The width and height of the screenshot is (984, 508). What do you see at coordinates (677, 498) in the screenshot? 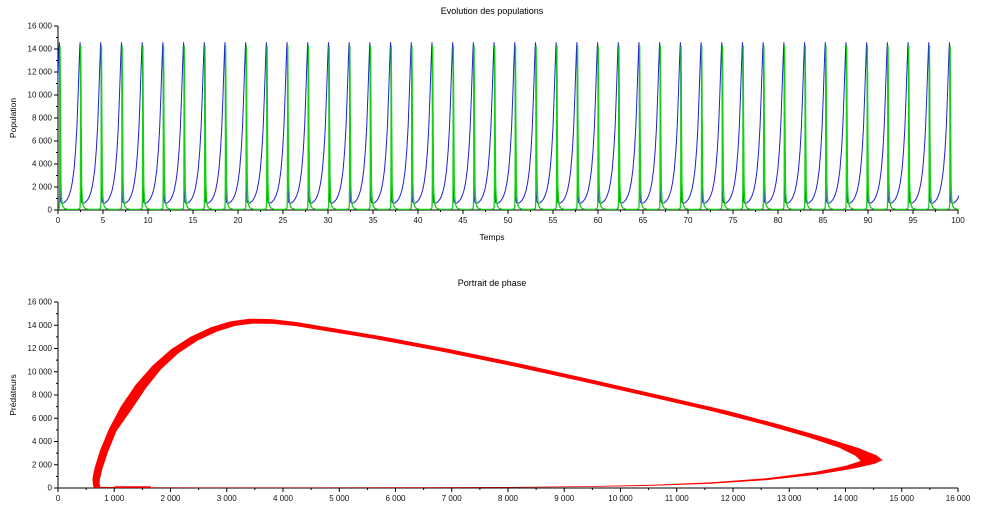
I see `svg-text: 11 000` at bounding box center [677, 498].